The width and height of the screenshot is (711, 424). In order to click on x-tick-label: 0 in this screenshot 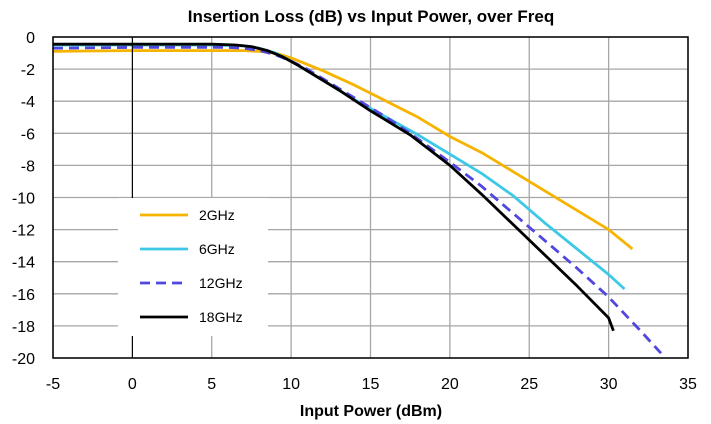, I will do `click(132, 384)`.